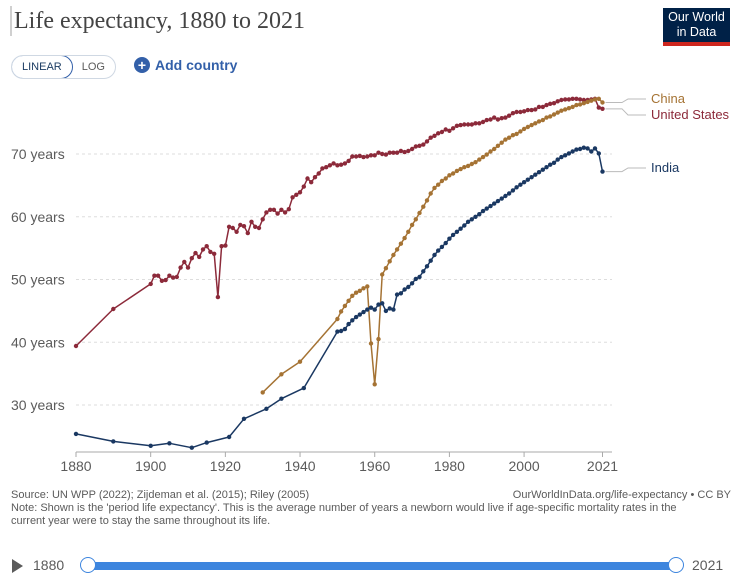 The width and height of the screenshot is (741, 580). I want to click on scale-toggle: LINEAR LOG, so click(63, 67).